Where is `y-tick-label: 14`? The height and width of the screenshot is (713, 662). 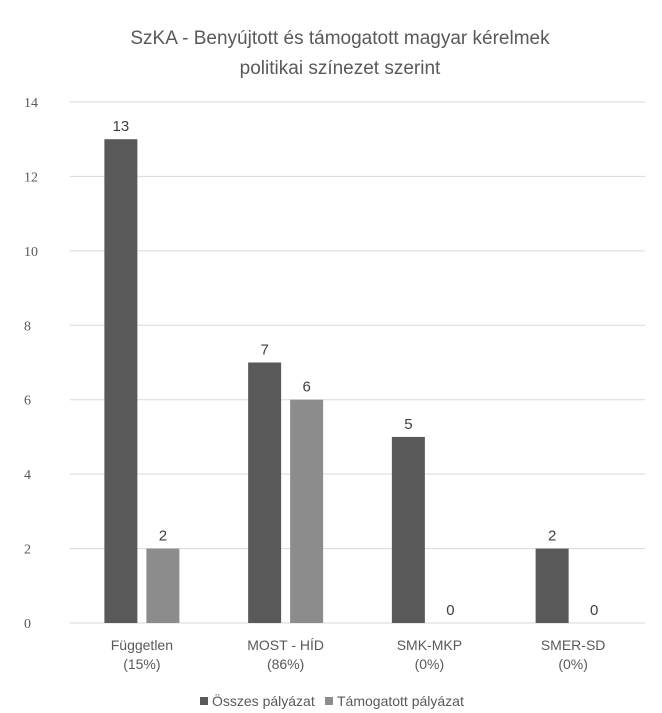 y-tick-label: 14 is located at coordinates (31, 103).